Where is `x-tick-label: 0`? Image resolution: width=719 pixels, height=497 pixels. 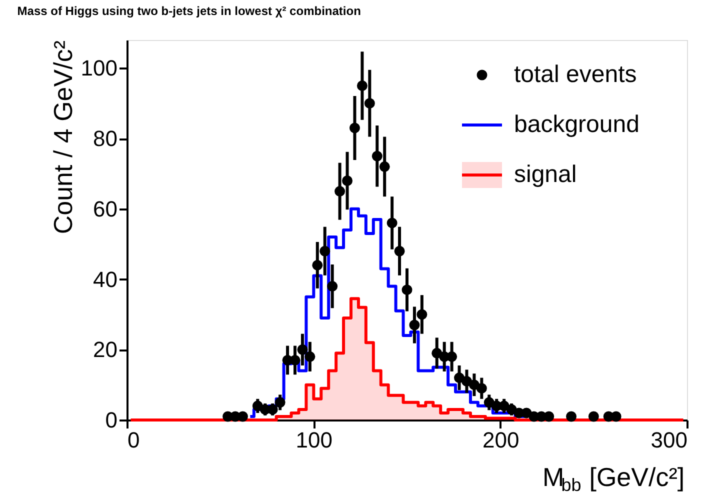 x-tick-label: 0 is located at coordinates (134, 440).